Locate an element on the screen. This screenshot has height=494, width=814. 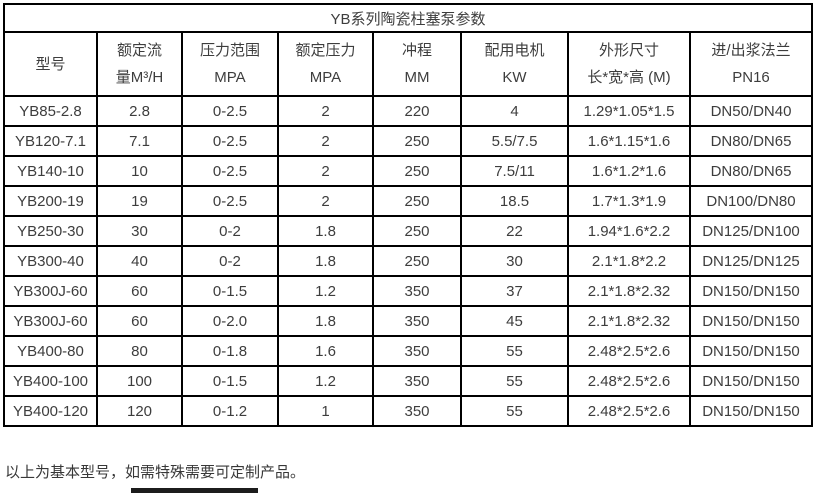
col-header-dimensions: 外形尺寸 长*宽*高 (M) is located at coordinates (629, 64).